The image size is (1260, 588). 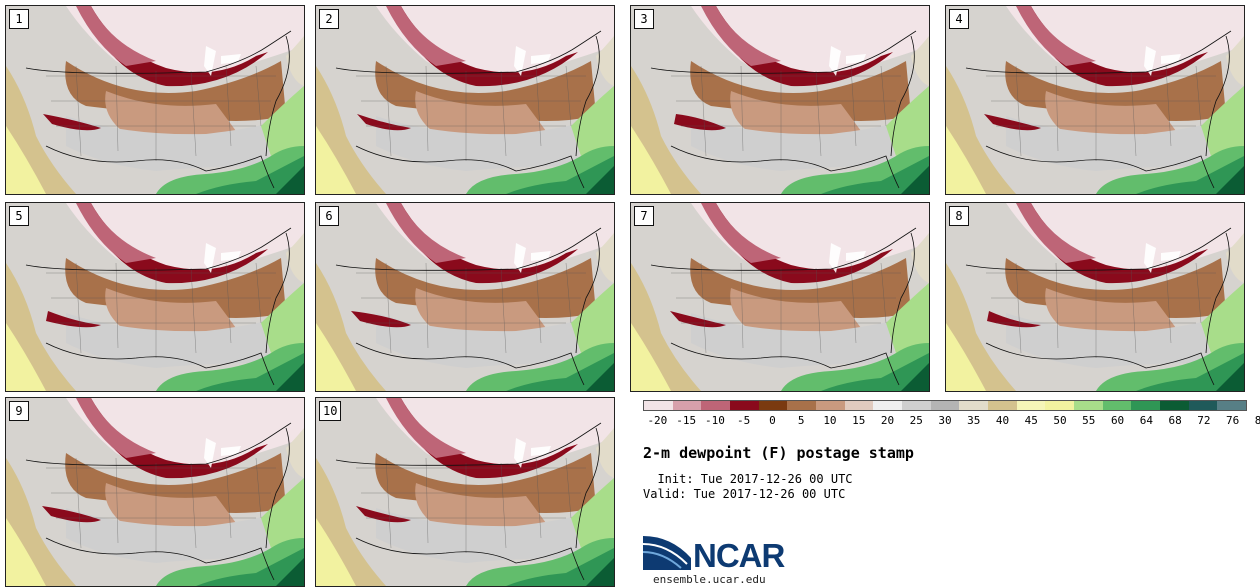 What do you see at coordinates (1204, 420) in the screenshot?
I see `colorbar-tick: 72` at bounding box center [1204, 420].